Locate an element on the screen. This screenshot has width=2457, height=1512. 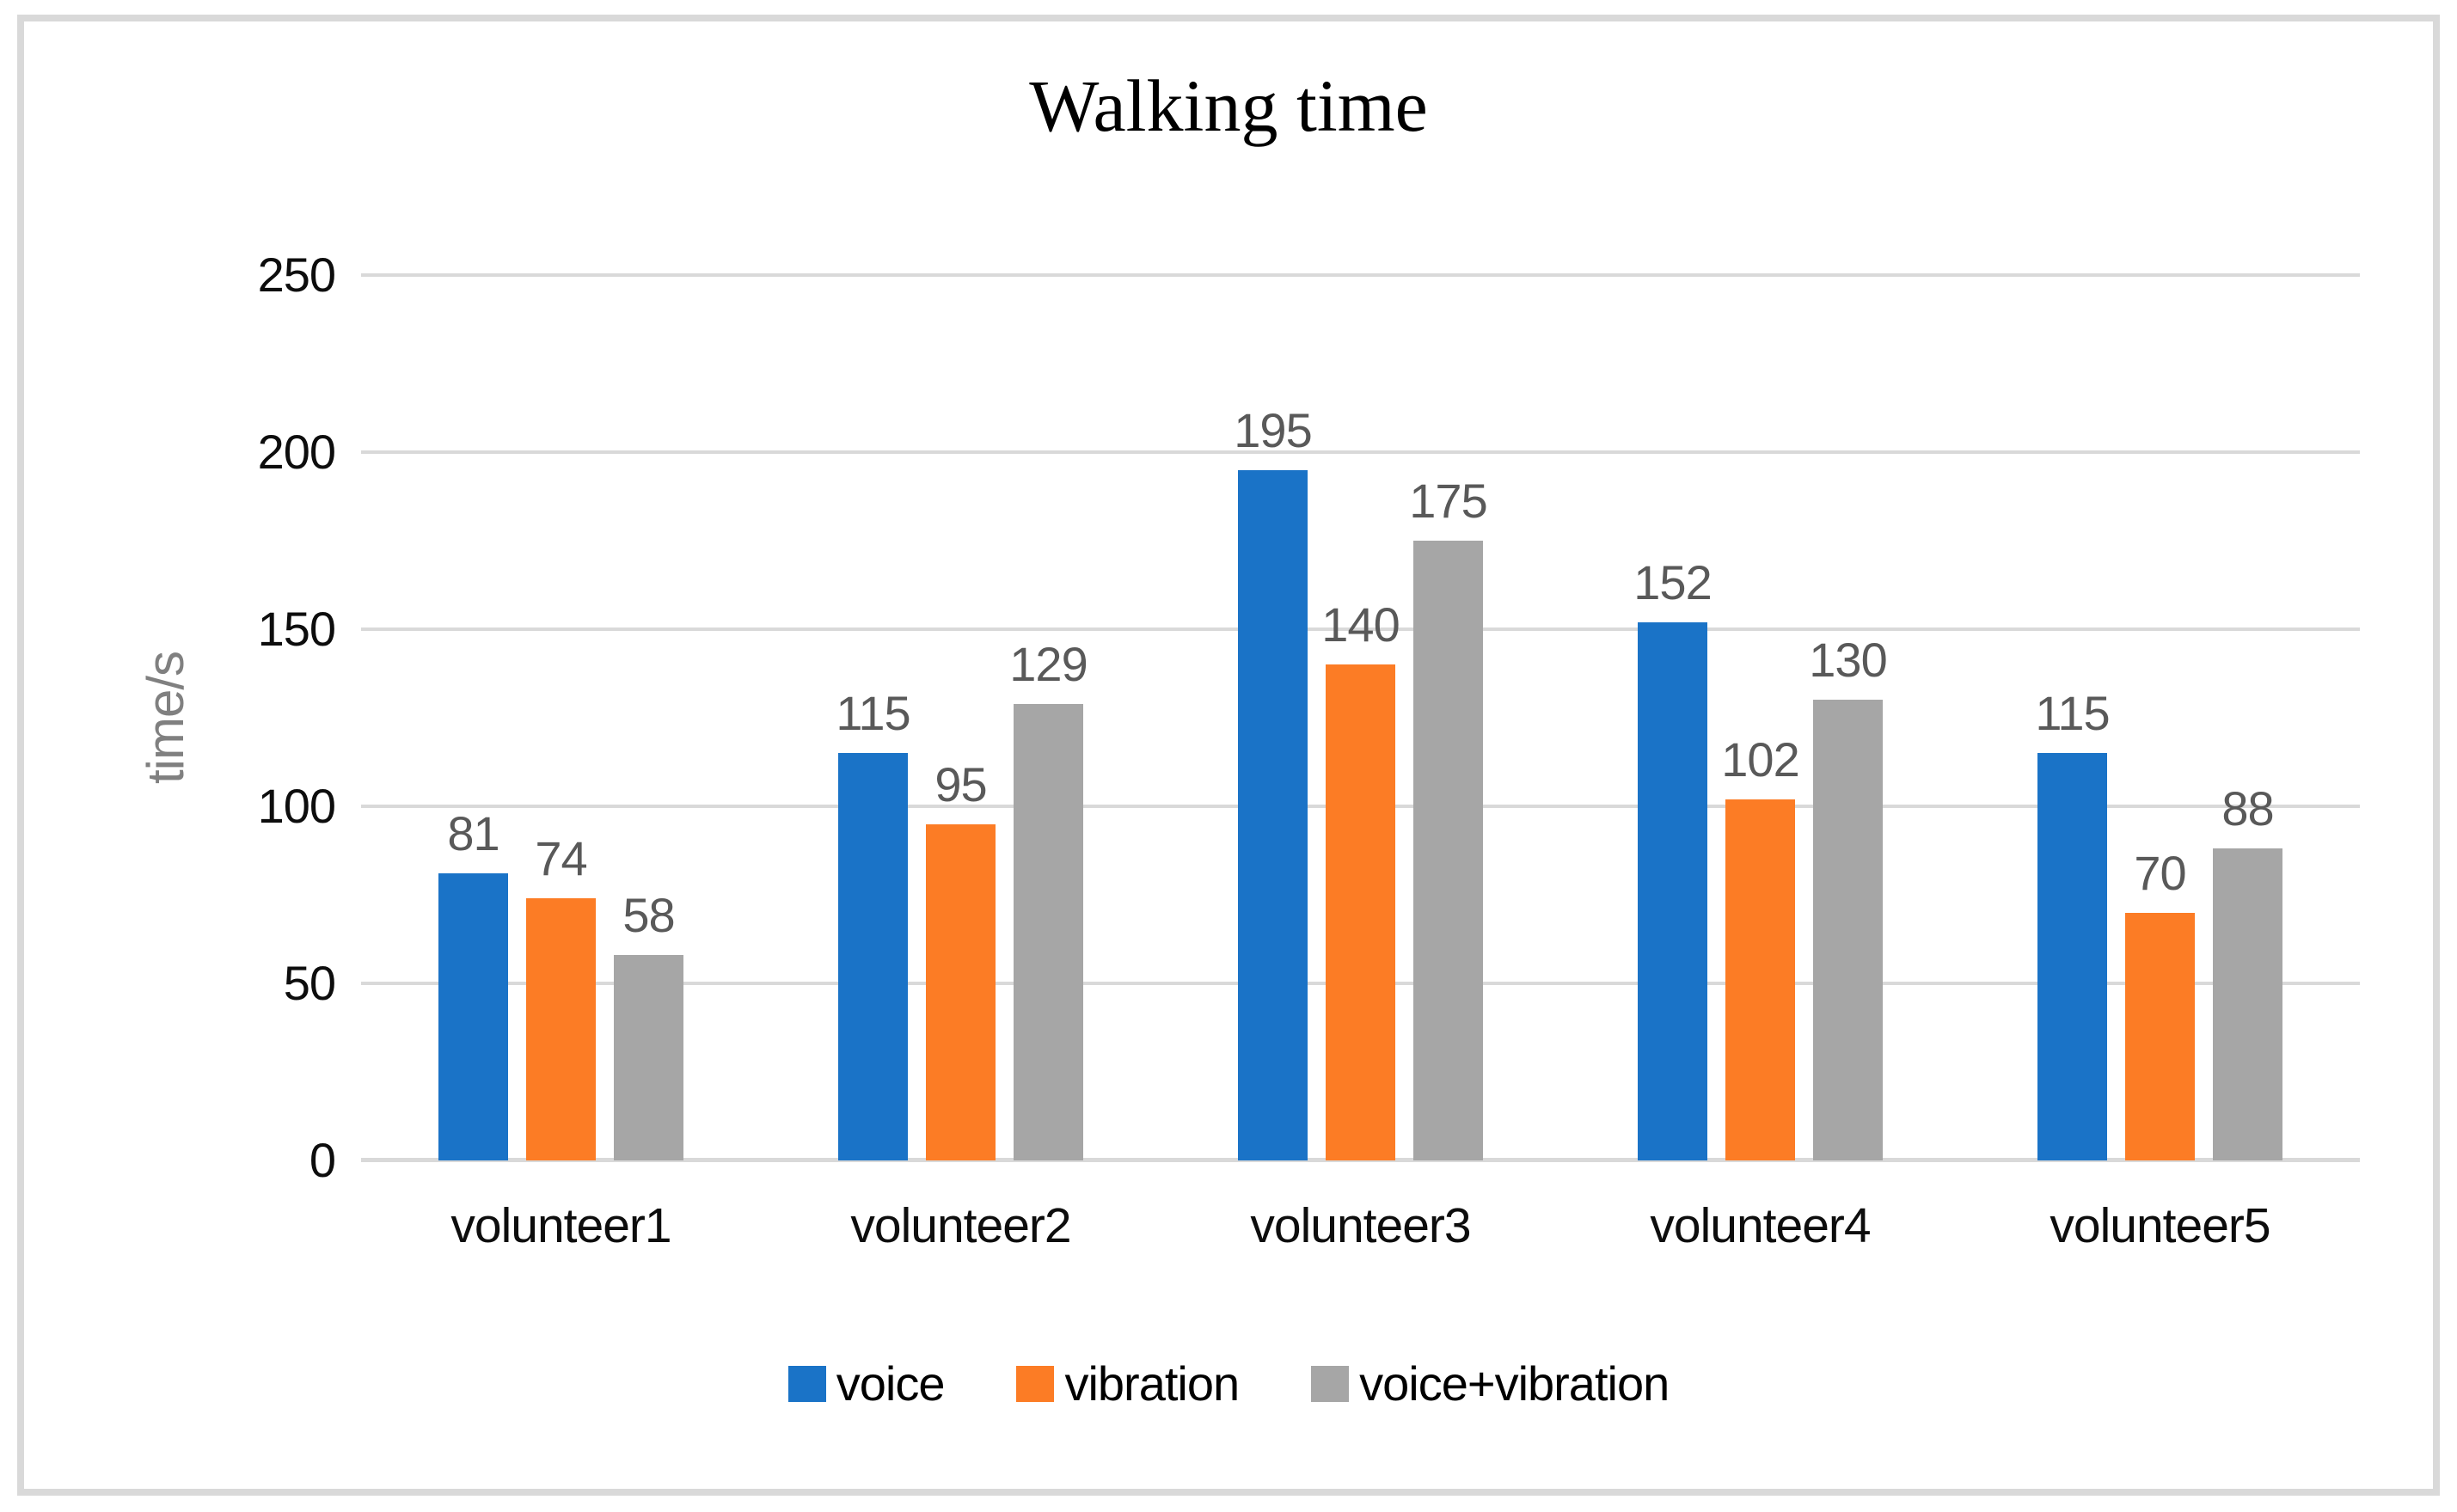
bar-voice: 152 is located at coordinates (1673, 859).